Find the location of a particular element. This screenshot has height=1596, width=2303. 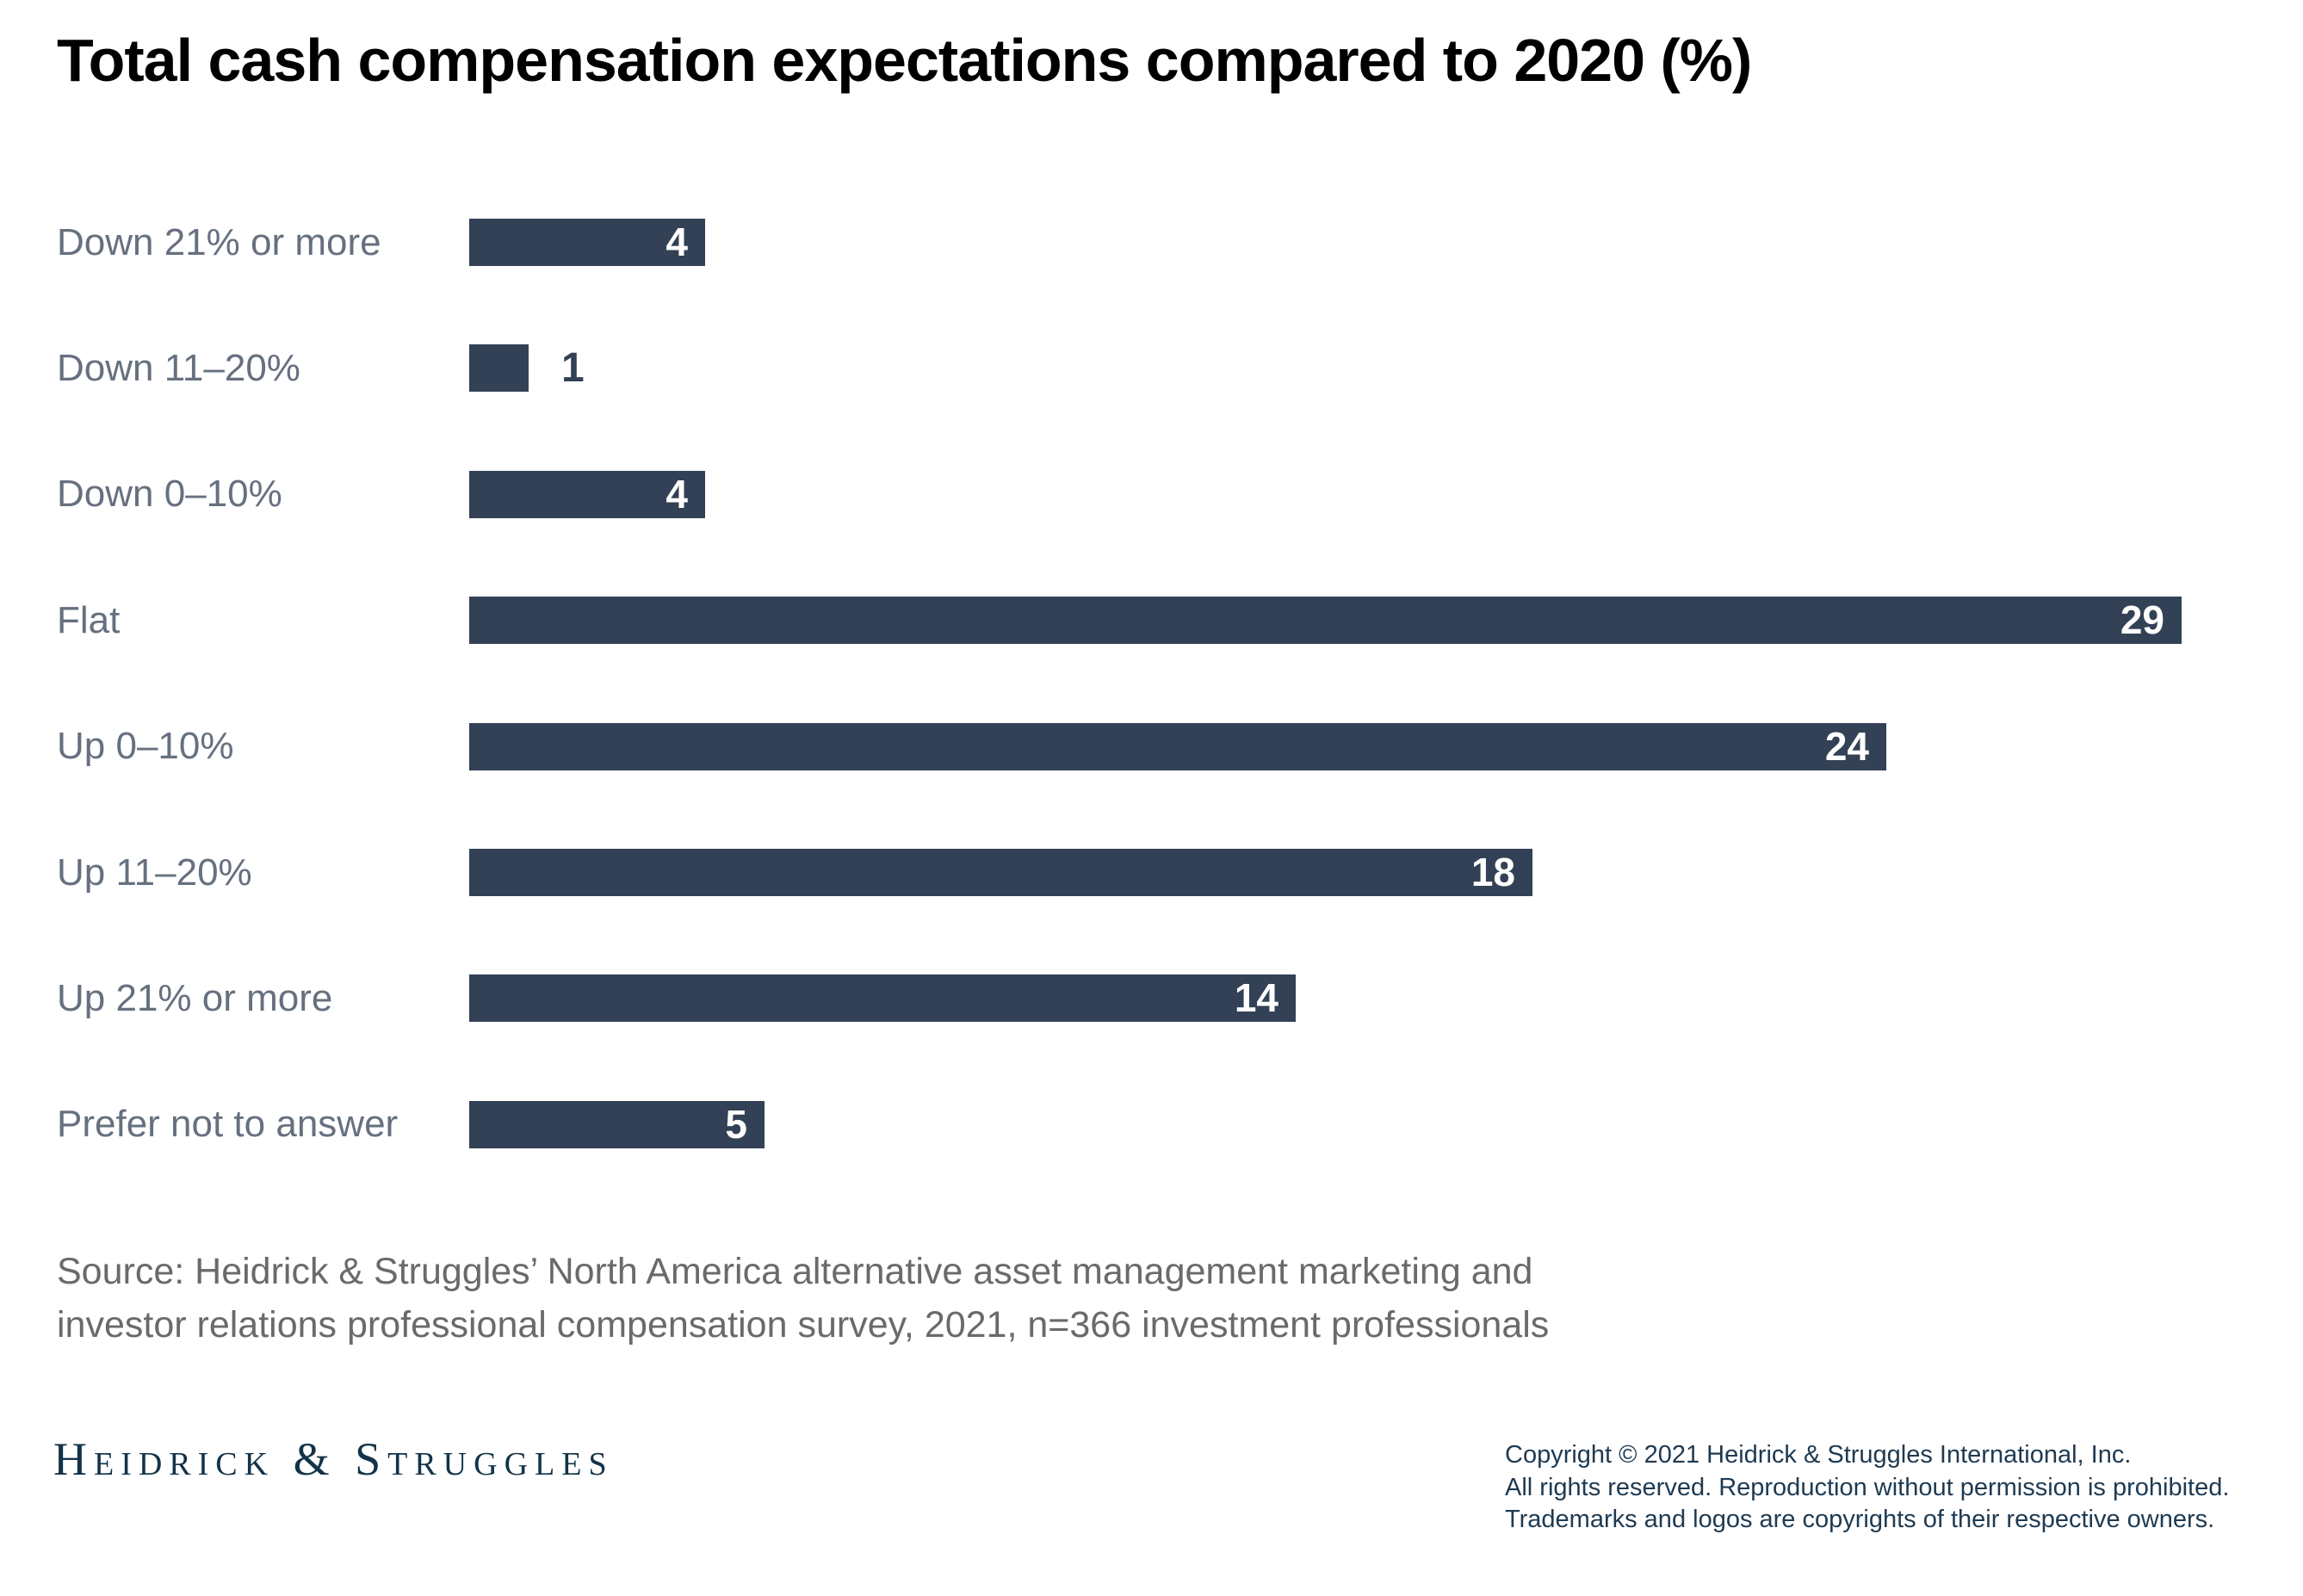

value-label: 5 is located at coordinates (736, 1124).